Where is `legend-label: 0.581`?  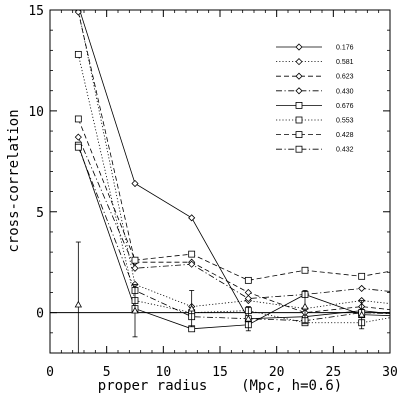
legend-label: 0.581 is located at coordinates (345, 62).